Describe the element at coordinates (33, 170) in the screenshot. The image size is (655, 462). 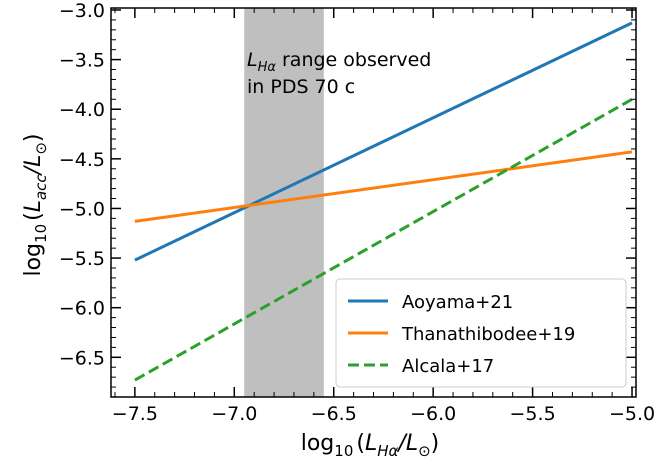
I see `ylabel-slash: /` at that location.